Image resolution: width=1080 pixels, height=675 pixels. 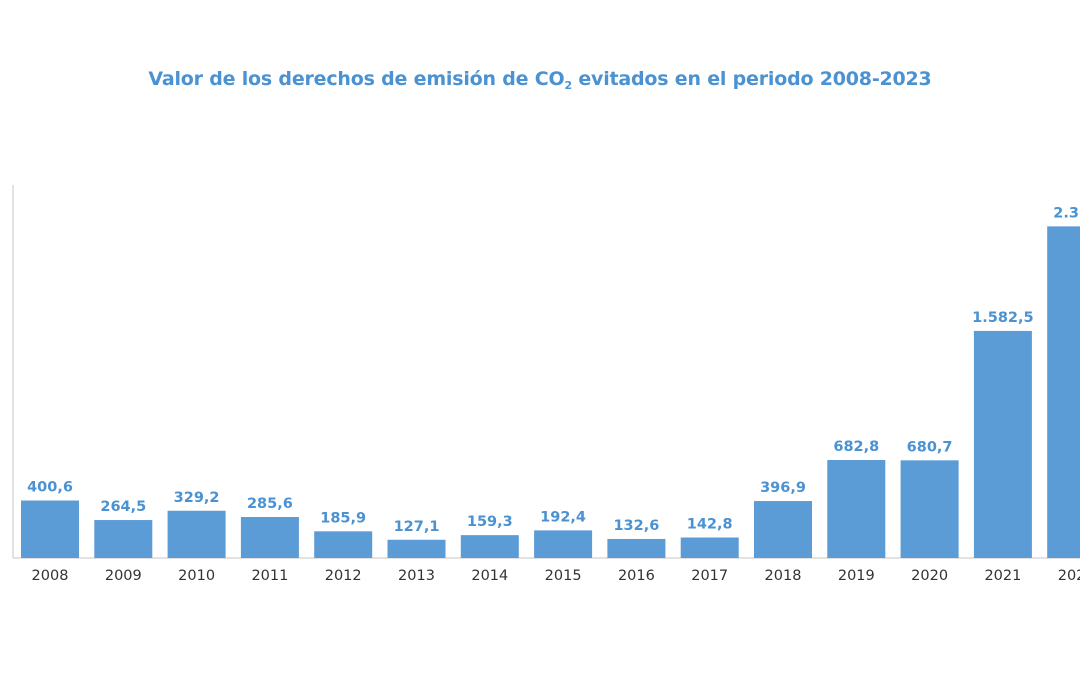 What do you see at coordinates (269, 576) in the screenshot?
I see `x-tick-2011: 2011` at bounding box center [269, 576].